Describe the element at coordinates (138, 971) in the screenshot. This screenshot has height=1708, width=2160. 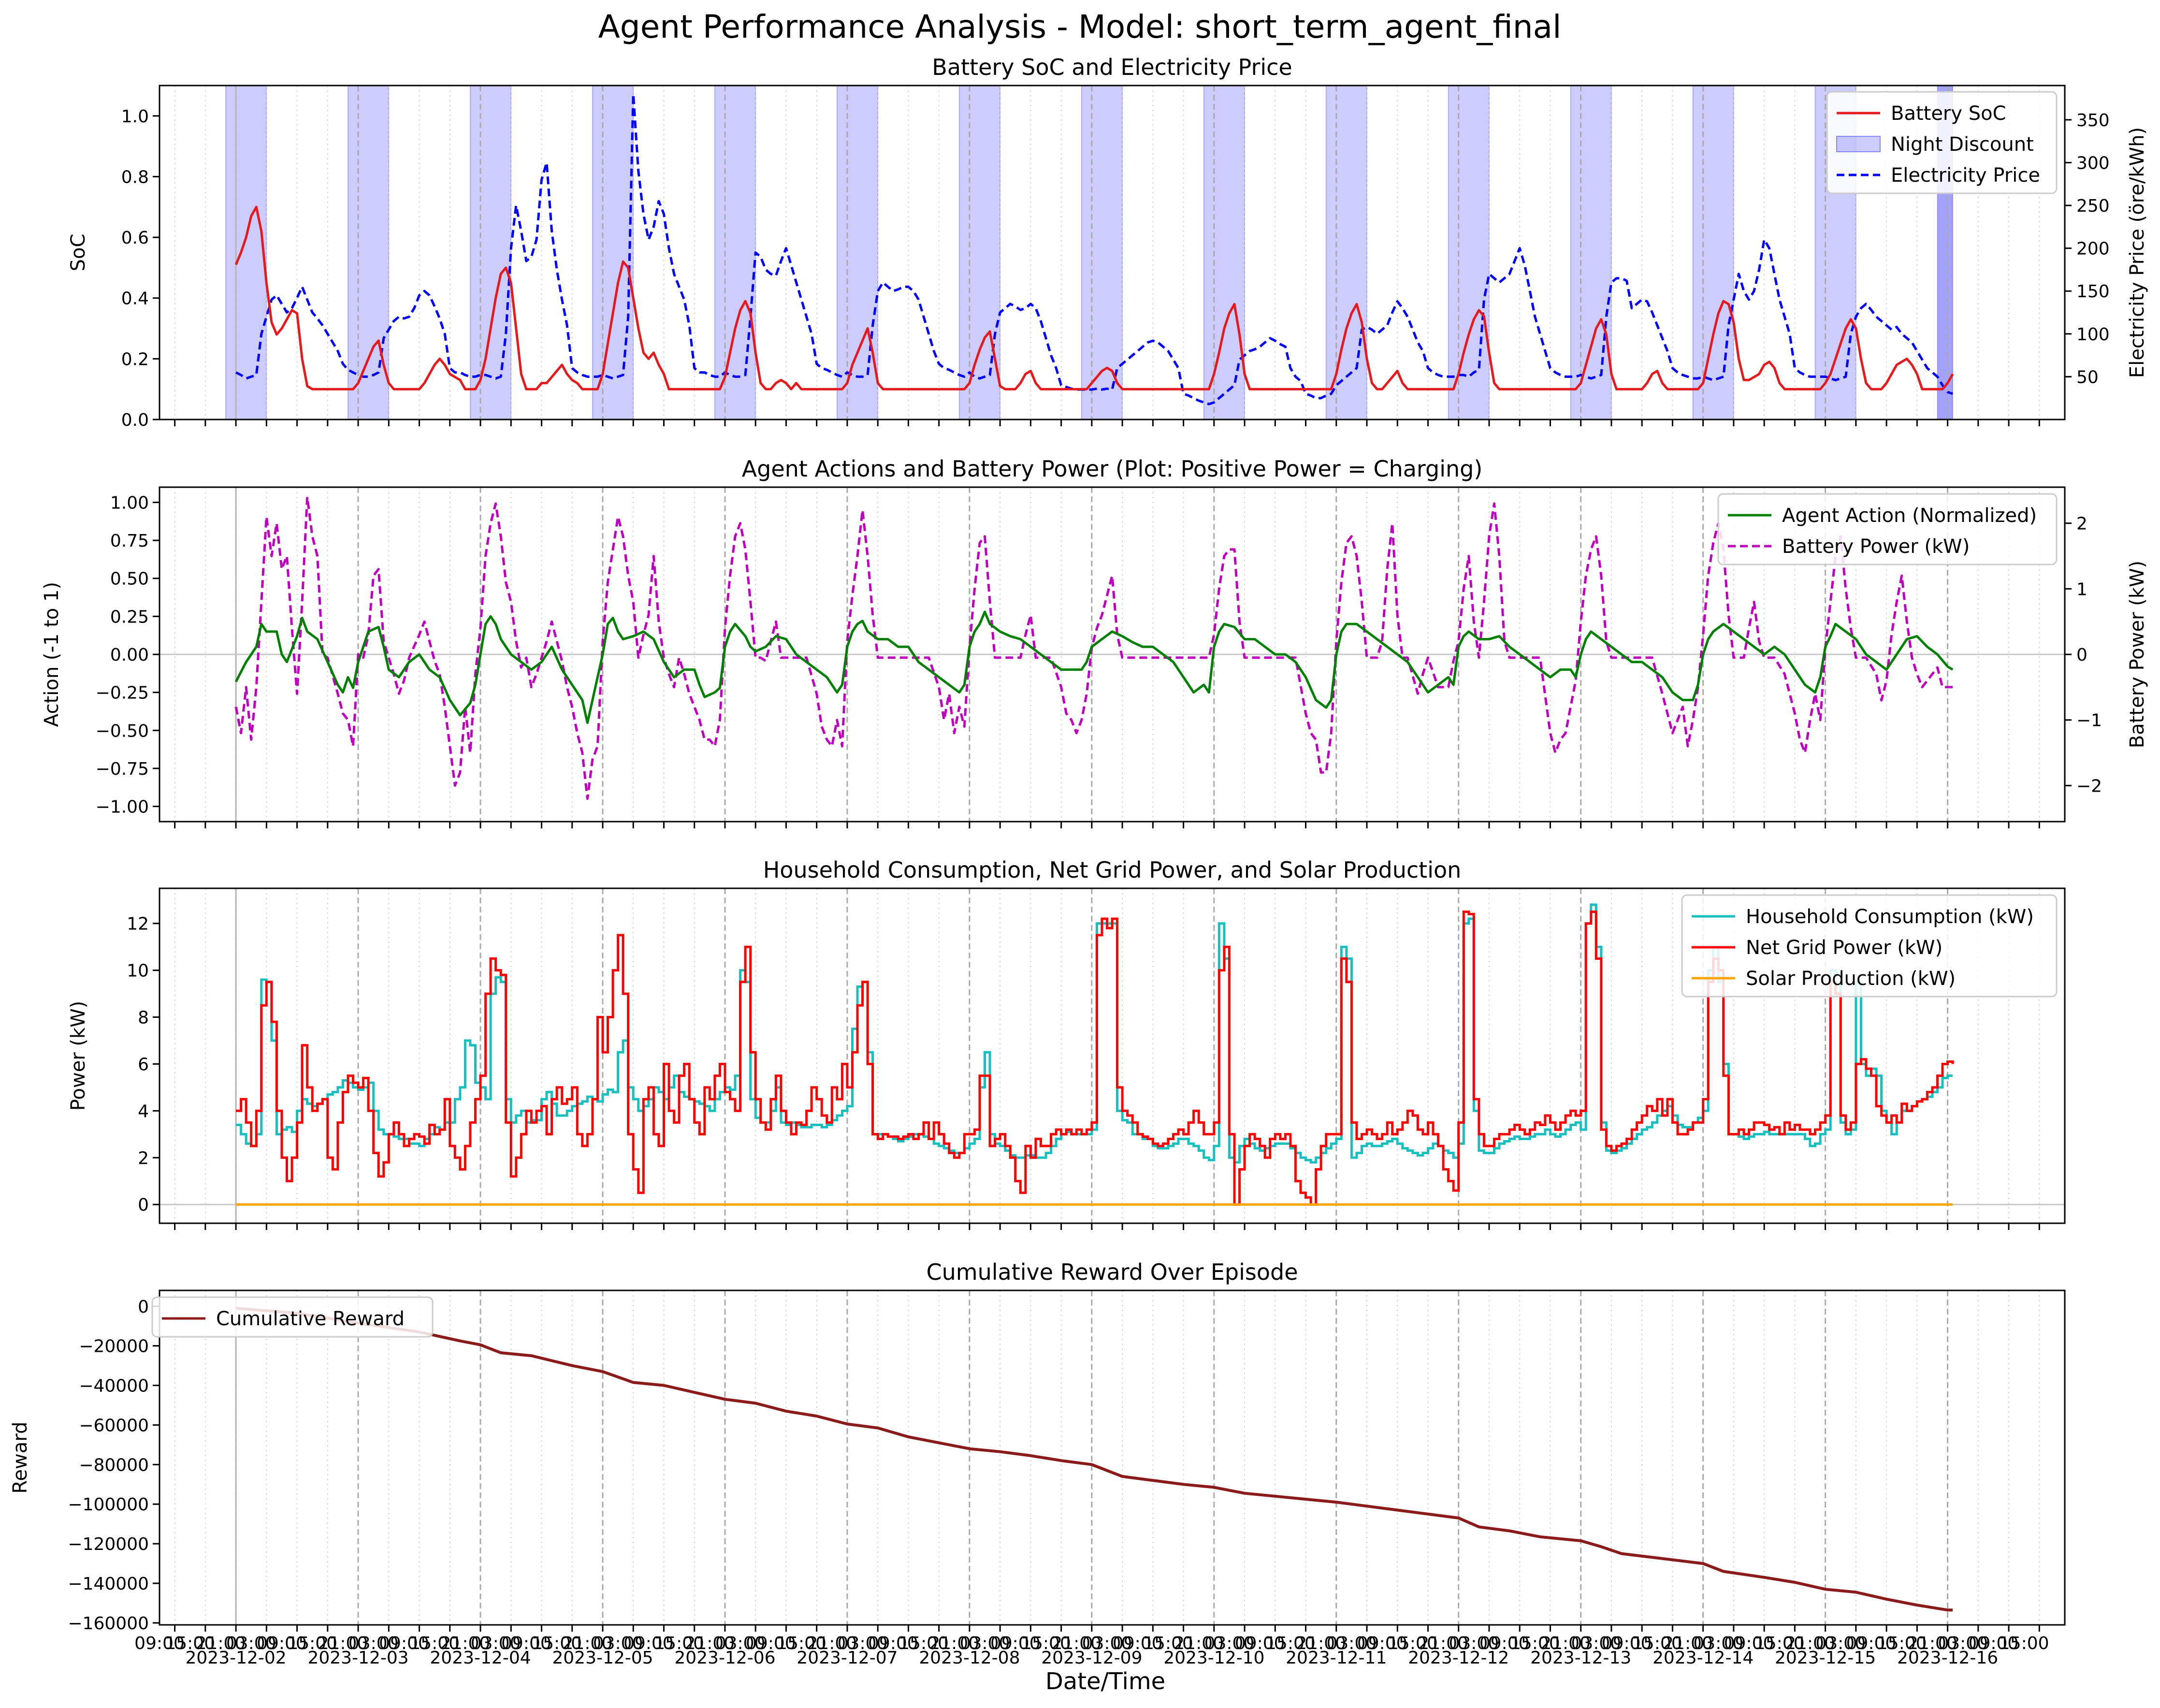
I see `y-tick-label: 10` at that location.